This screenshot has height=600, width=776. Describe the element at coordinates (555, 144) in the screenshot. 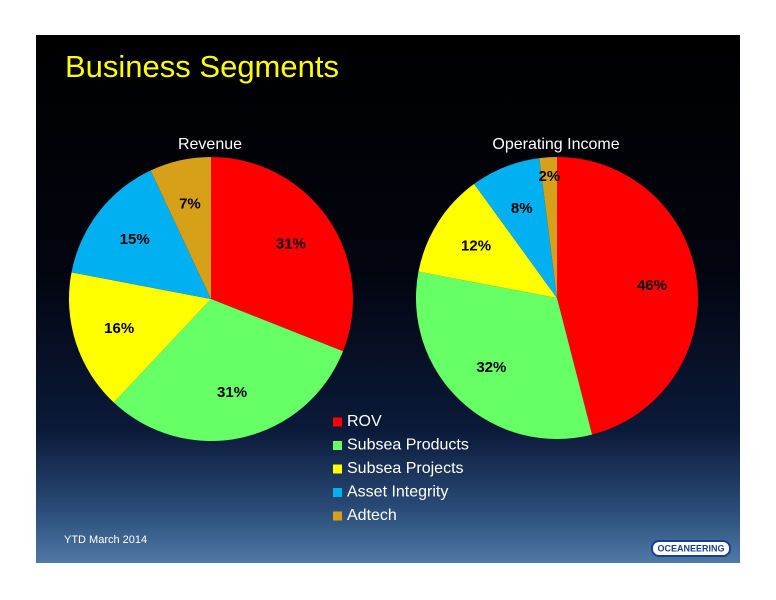

I see `chart-title: Operating Income` at that location.